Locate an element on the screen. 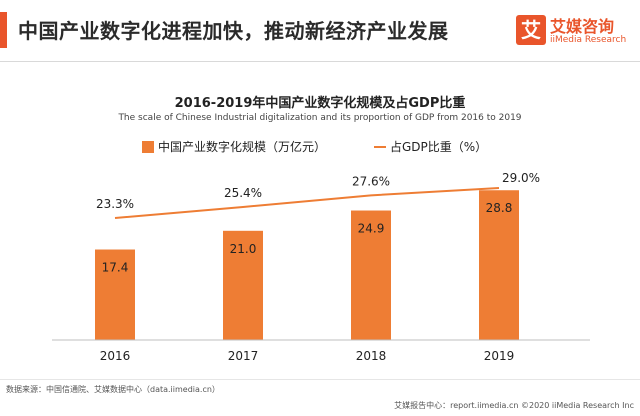 The height and width of the screenshot is (416, 640). bar-label-2016: 17.4 is located at coordinates (115, 268).